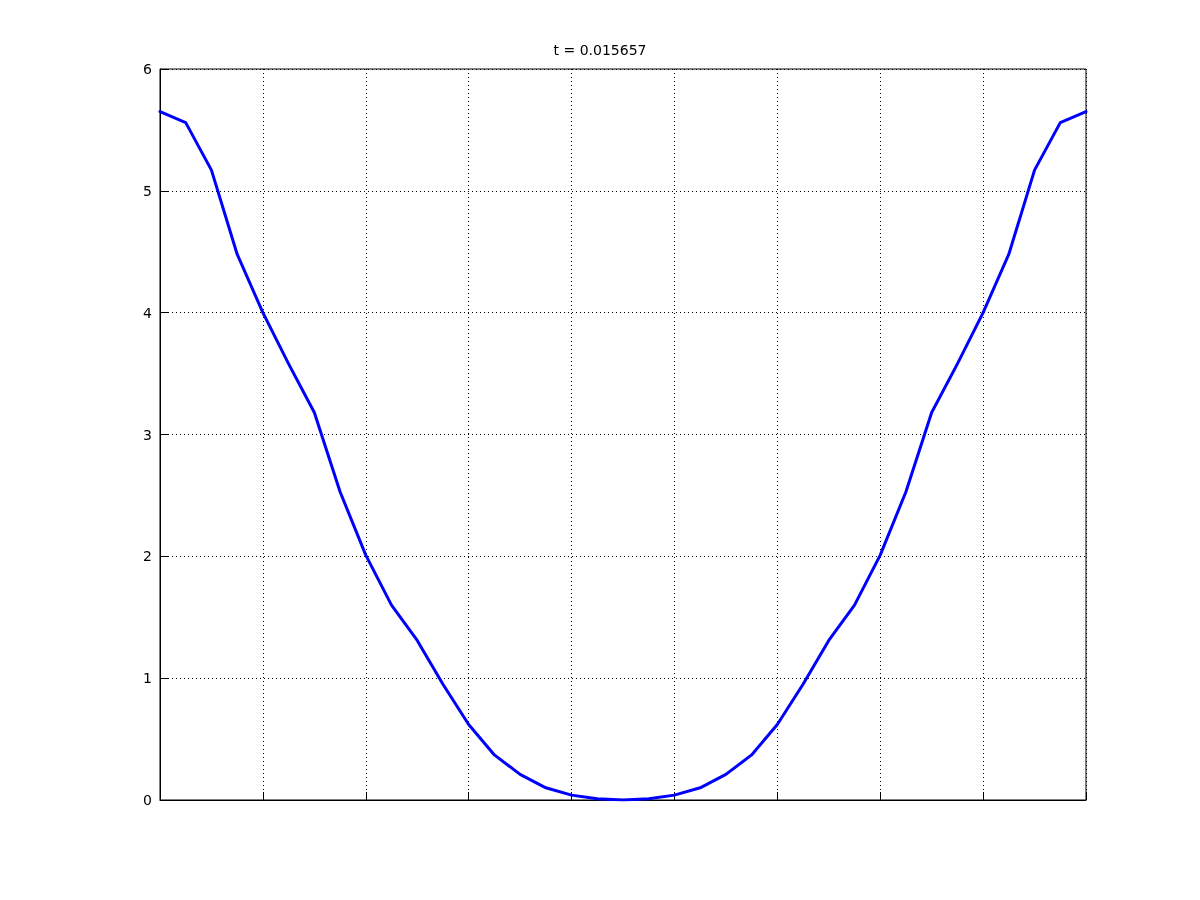  What do you see at coordinates (147, 556) in the screenshot?
I see `y-tick-label: 2` at bounding box center [147, 556].